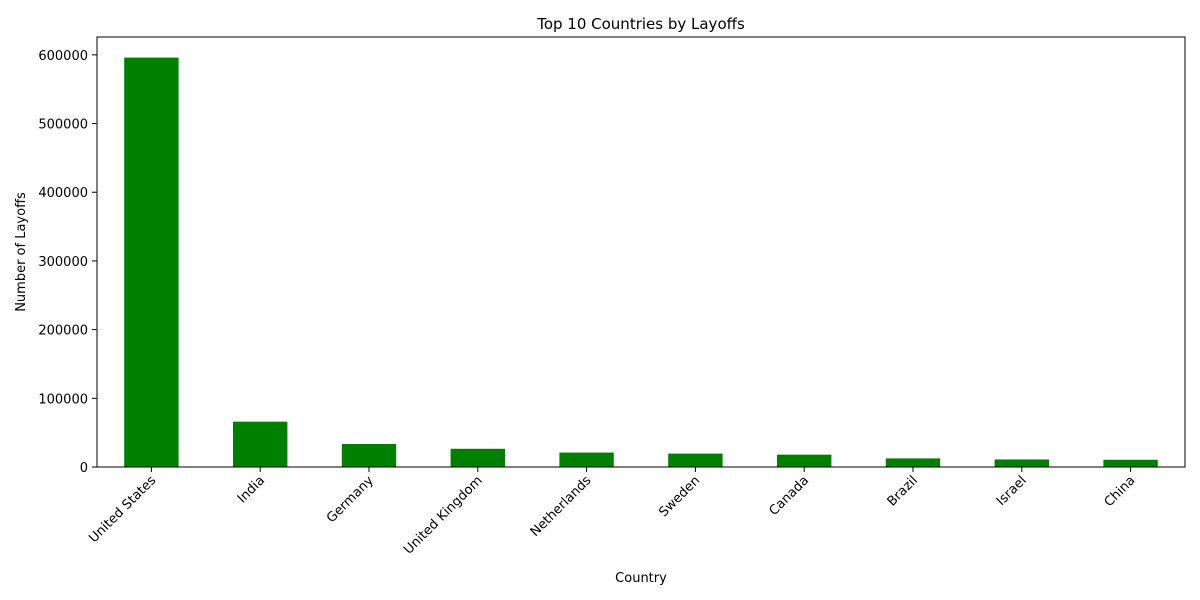 This screenshot has width=1200, height=600. What do you see at coordinates (443, 515) in the screenshot?
I see `x-tick-label: United Kingdom` at bounding box center [443, 515].